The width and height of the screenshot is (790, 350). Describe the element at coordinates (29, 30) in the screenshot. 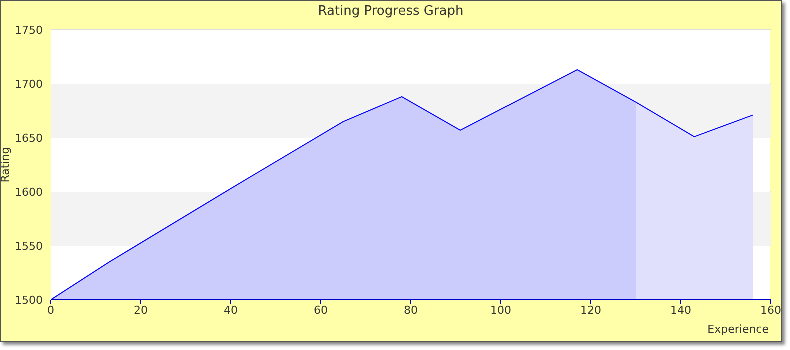

I see `y-tick-label: 1750` at that location.